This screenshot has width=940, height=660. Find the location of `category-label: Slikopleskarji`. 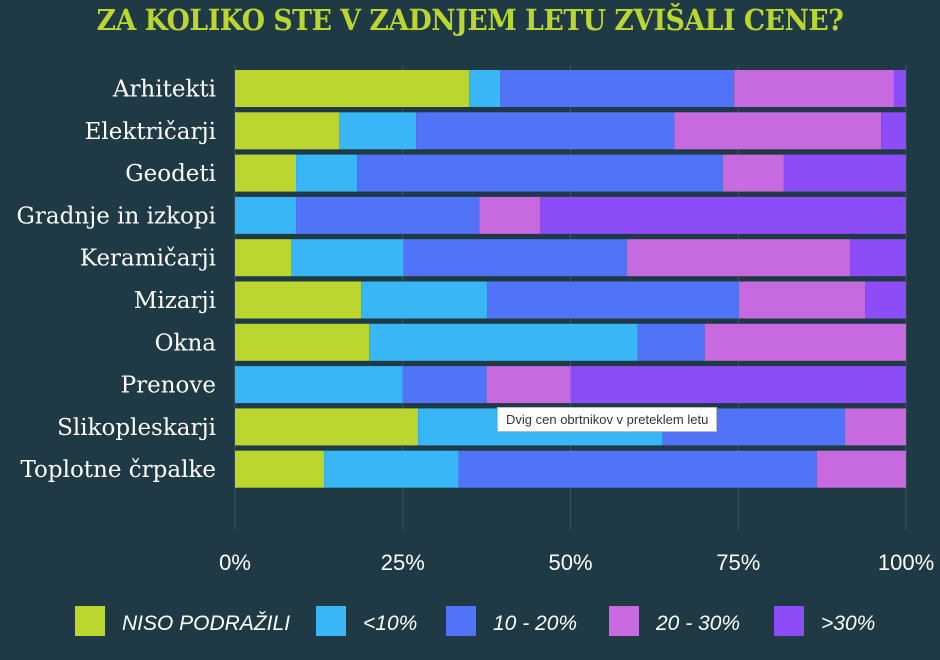

category-label: Slikopleskarji is located at coordinates (136, 428).